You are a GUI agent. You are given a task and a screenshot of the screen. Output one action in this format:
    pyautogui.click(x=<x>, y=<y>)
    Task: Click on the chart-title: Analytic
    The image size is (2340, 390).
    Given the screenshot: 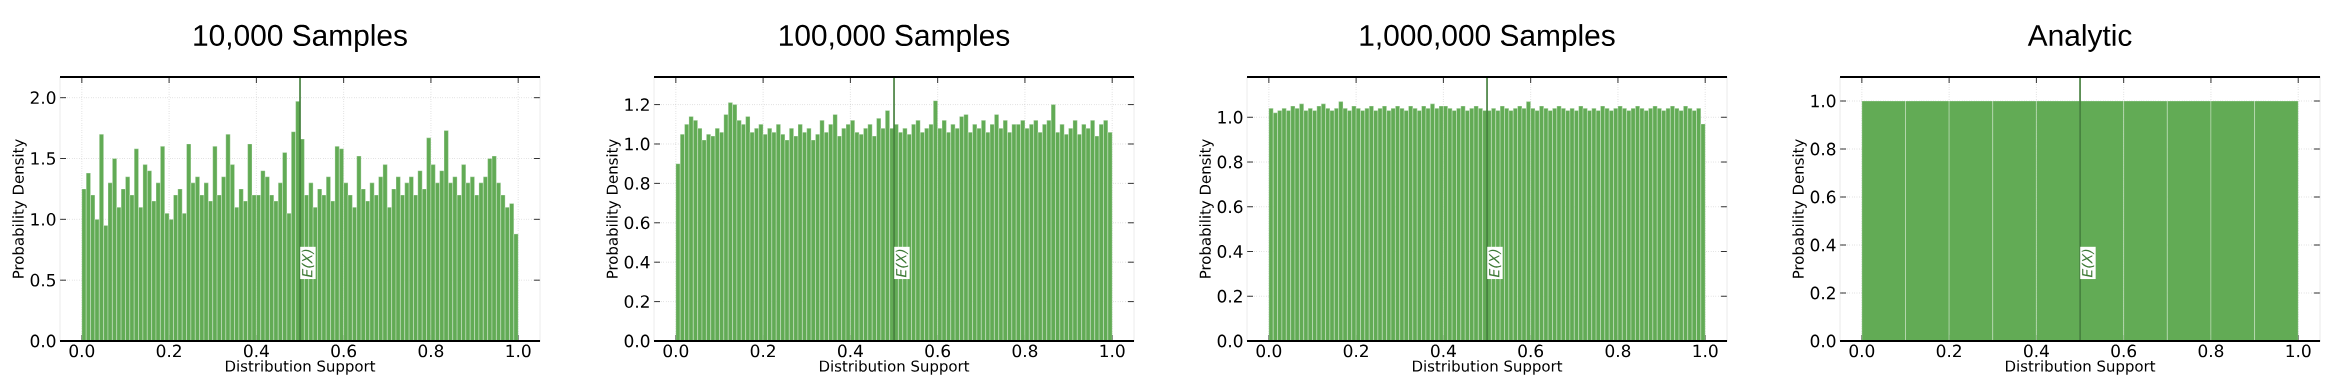 What is the action you would take?
    pyautogui.click(x=2079, y=38)
    